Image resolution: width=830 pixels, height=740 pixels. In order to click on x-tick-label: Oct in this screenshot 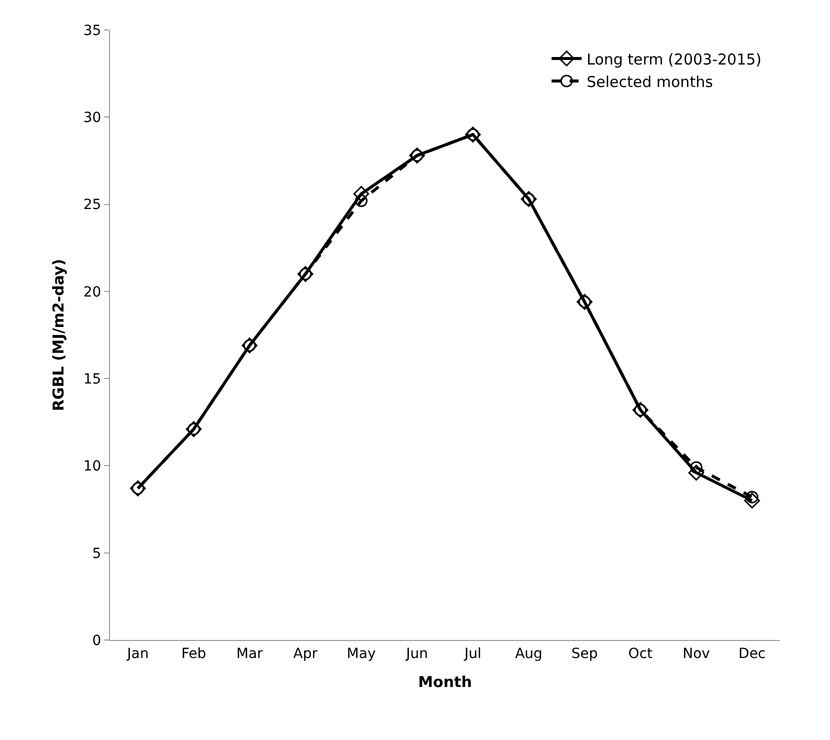, I will do `click(641, 654)`.